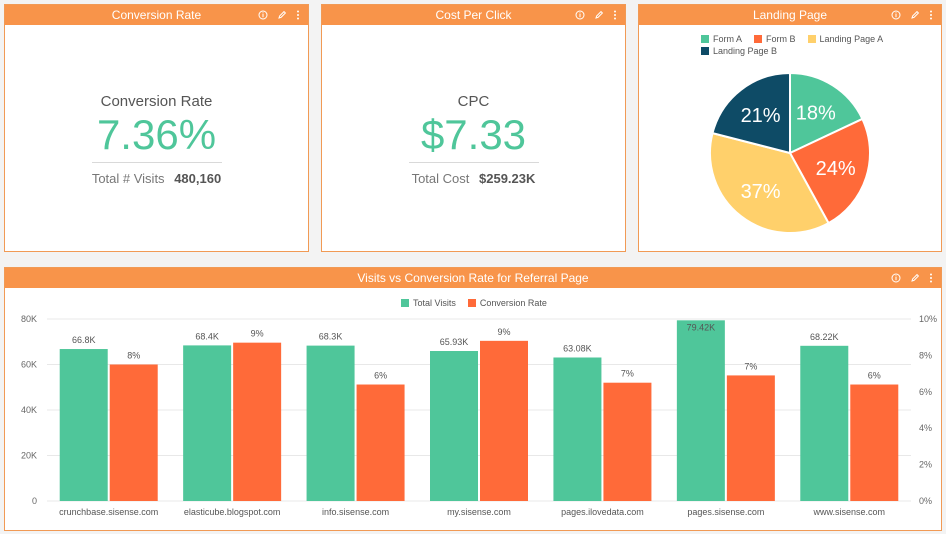  I want to click on legend-item: Form B, so click(775, 39).